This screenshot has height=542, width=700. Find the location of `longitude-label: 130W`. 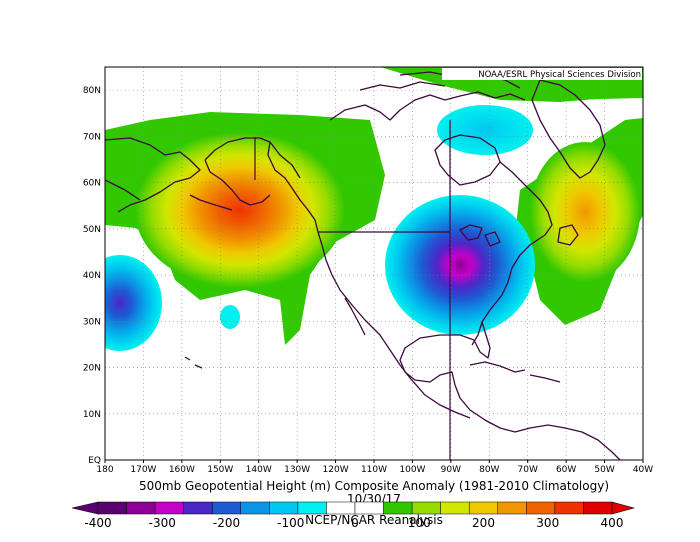

longitude-label: 130W is located at coordinates (297, 470).